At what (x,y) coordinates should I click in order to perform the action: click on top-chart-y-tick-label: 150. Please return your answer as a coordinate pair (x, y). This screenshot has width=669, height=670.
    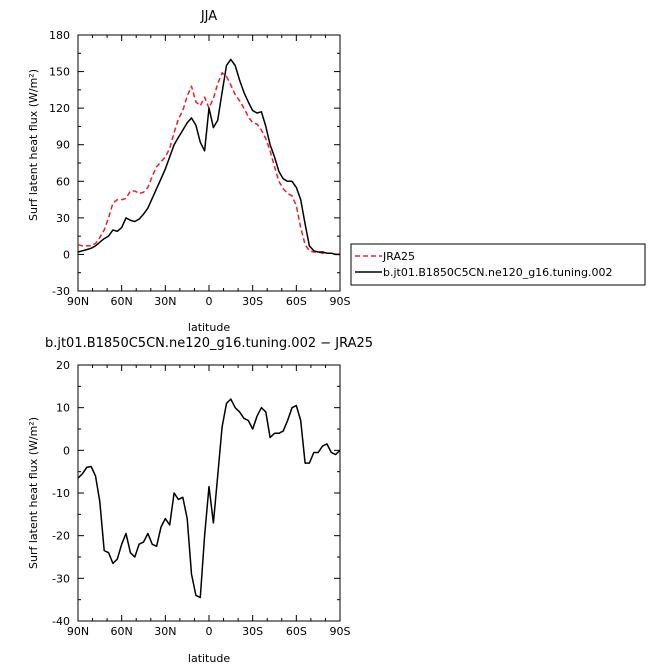
    Looking at the image, I should click on (59, 72).